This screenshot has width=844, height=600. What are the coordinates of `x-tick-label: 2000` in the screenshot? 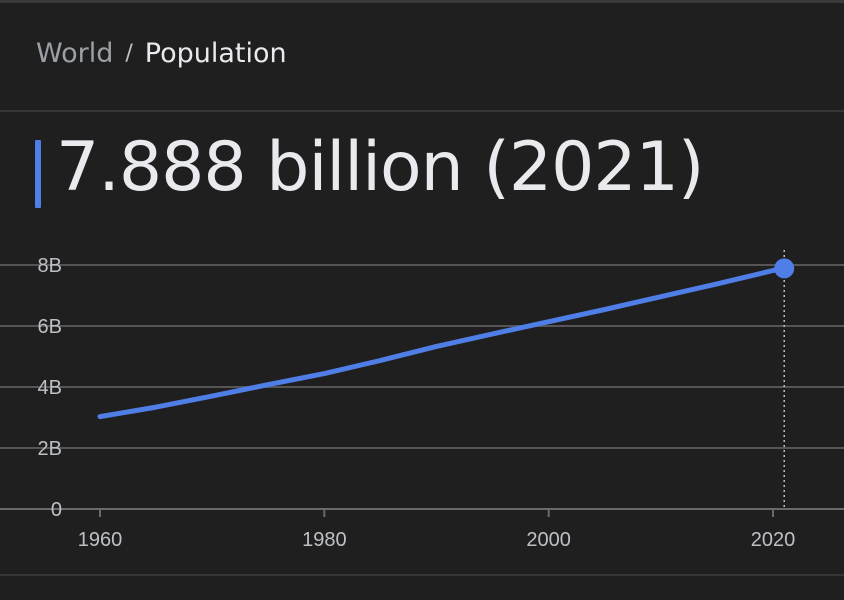 It's located at (548, 540).